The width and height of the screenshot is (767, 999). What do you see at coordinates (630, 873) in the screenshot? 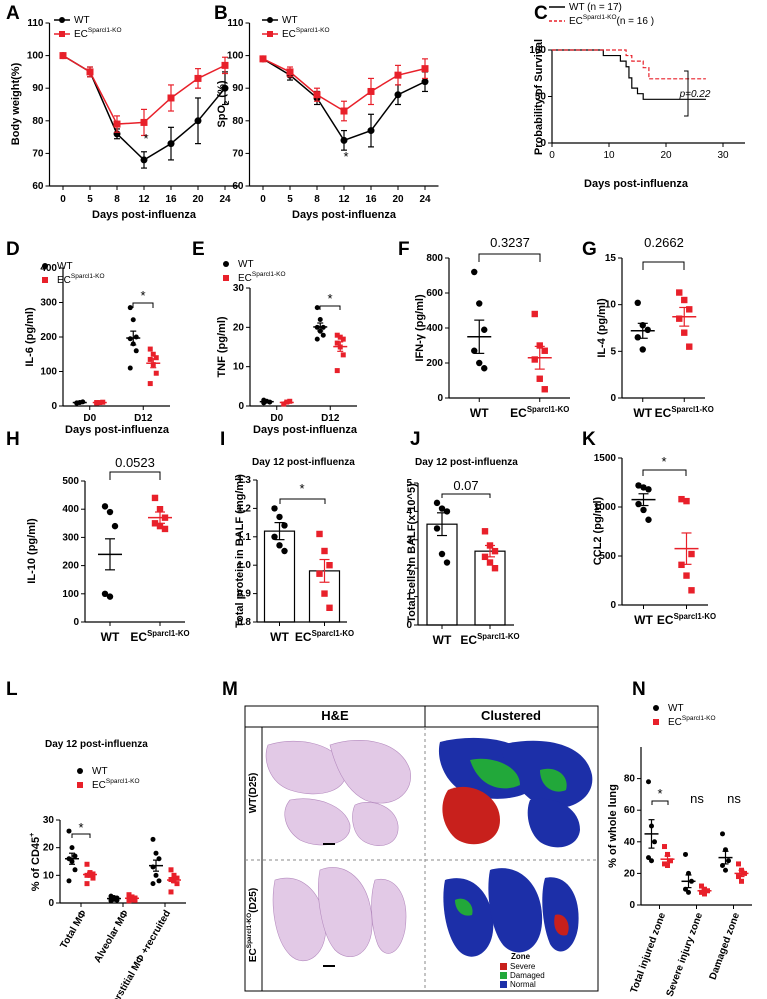
I see `y-tick-label: 20` at bounding box center [630, 873].